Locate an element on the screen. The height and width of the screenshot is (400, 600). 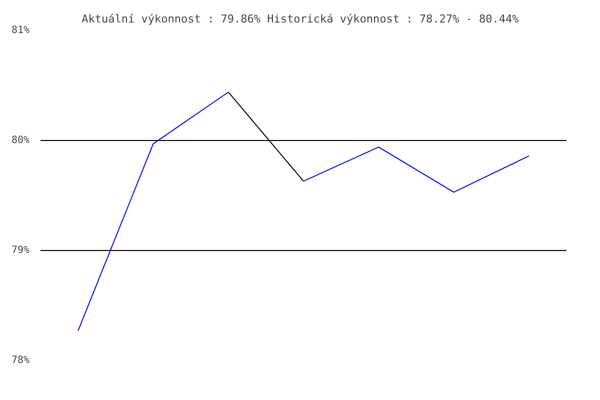
y-tick-label: 80% is located at coordinates (20, 140).